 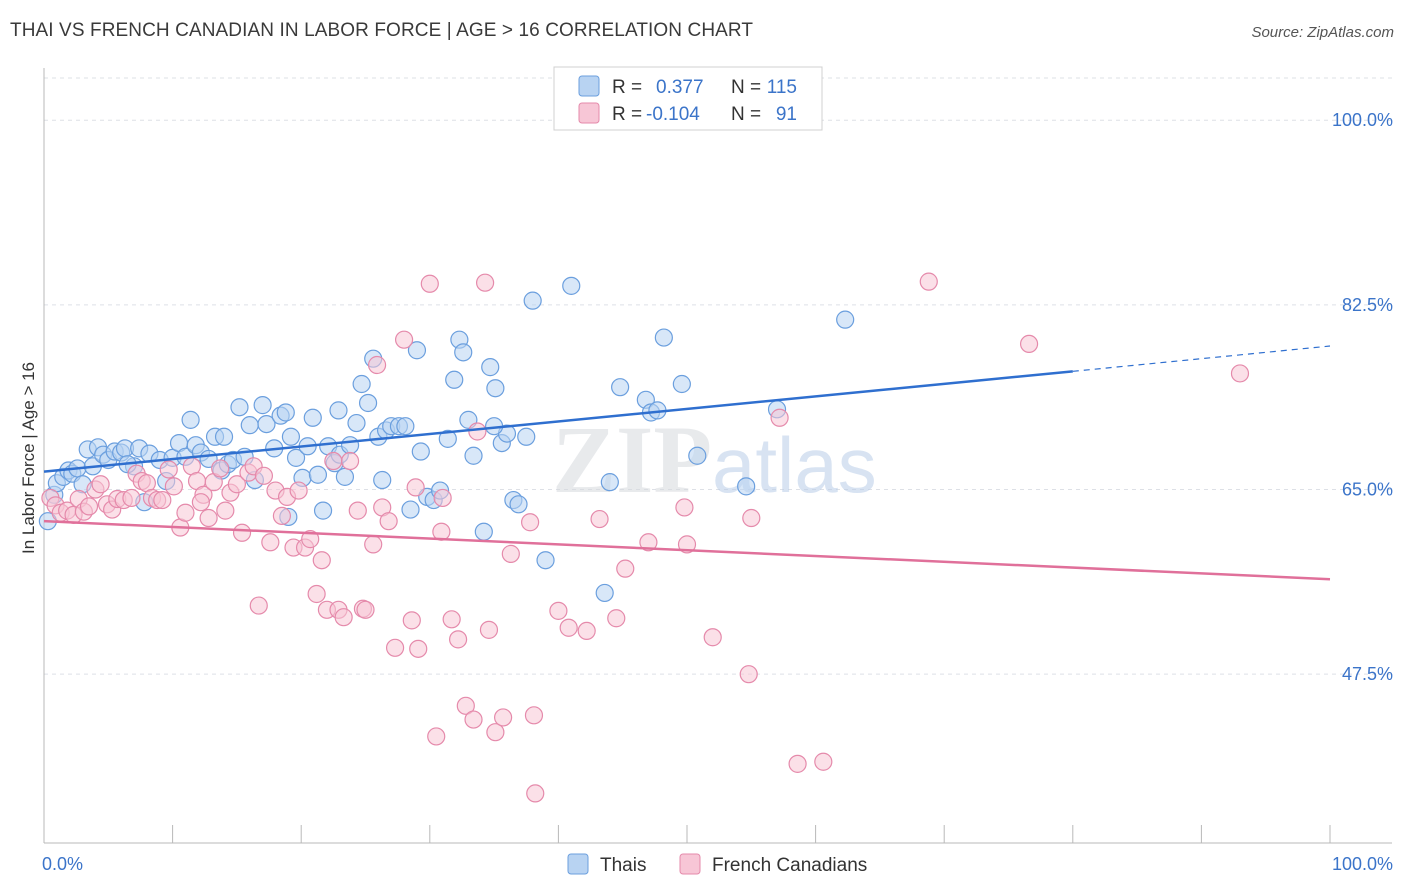 I want to click on y-tick-label-2: 65.0%, so click(x=1367, y=490).